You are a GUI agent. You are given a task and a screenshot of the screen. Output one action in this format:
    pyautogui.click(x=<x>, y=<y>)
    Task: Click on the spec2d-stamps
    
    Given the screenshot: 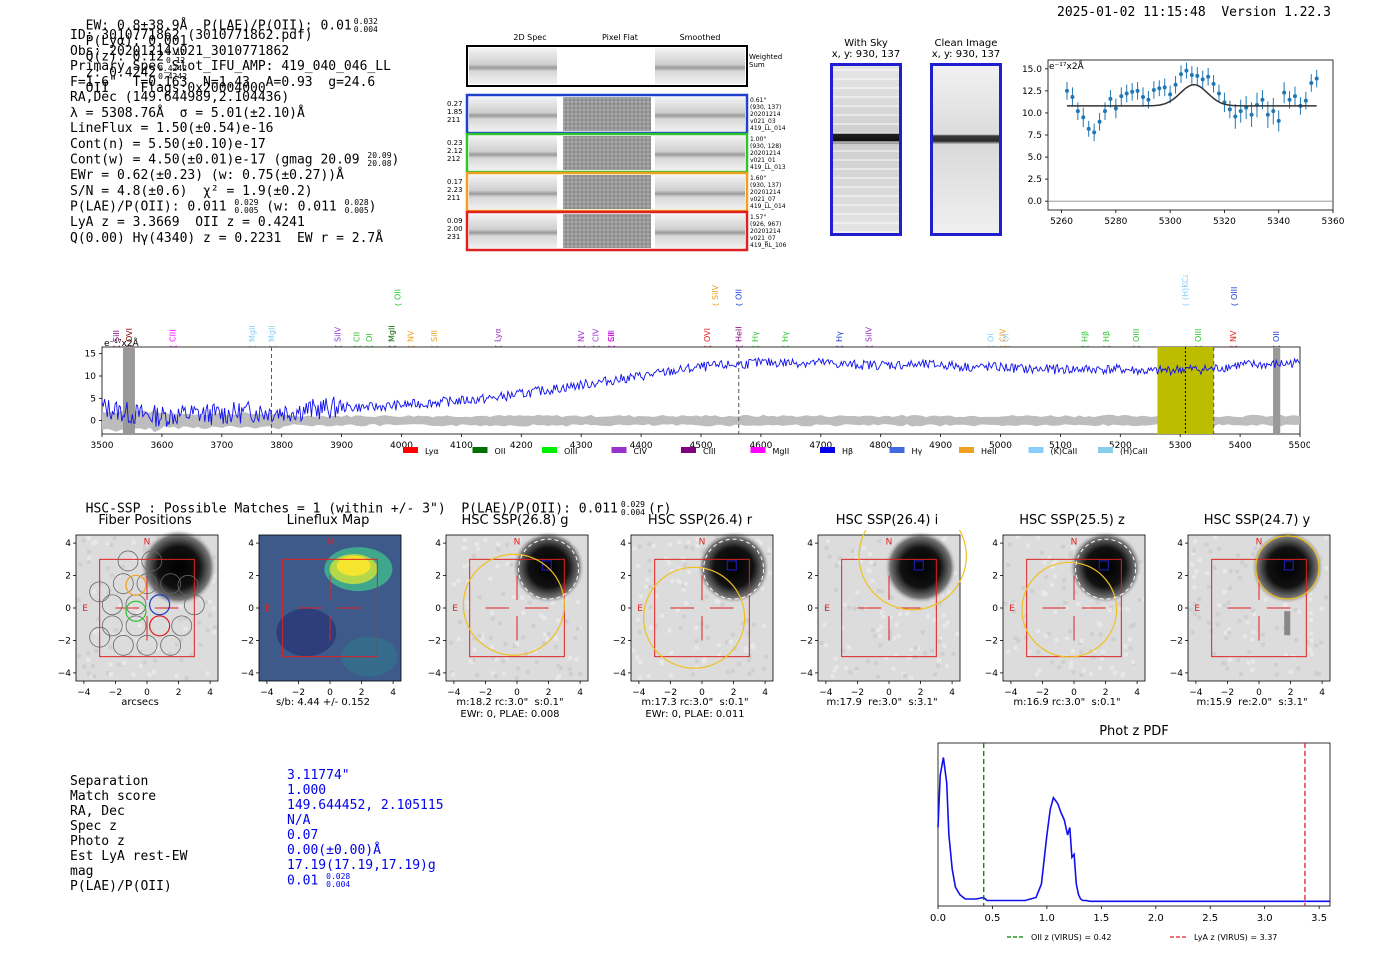 What is the action you would take?
    pyautogui.click(x=607, y=148)
    